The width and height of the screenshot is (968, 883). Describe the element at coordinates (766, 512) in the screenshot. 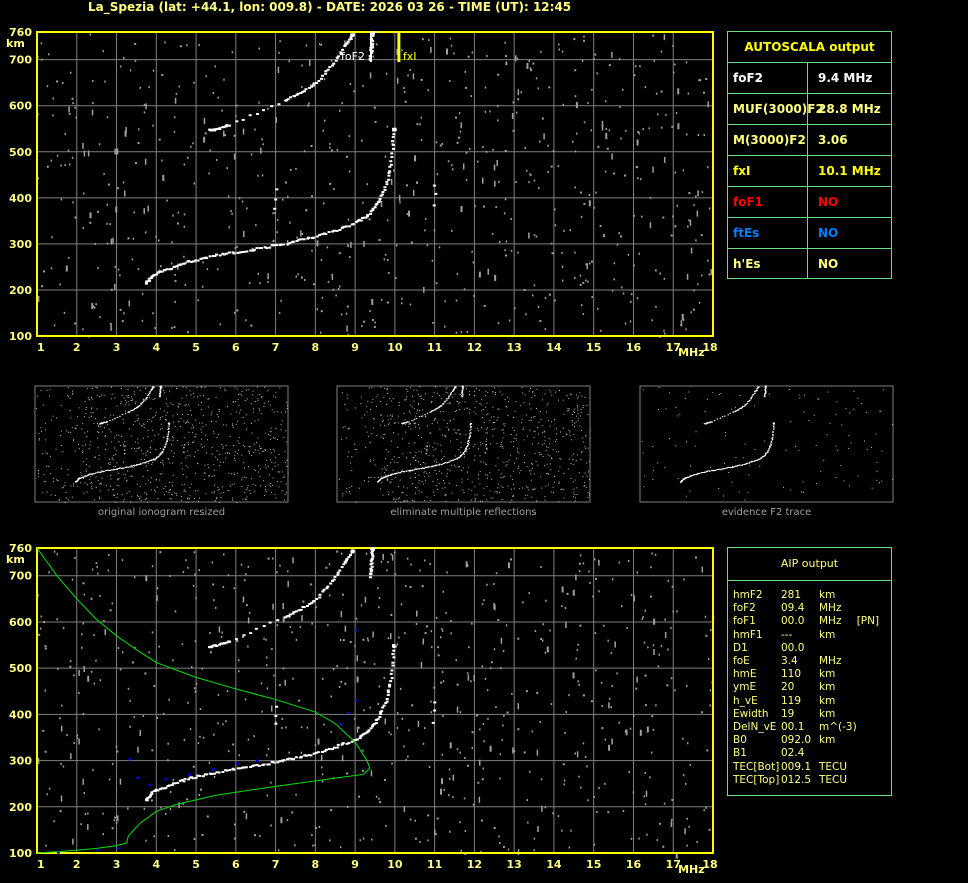

I see `thumbnail-caption-evidence: evidence F2 trace` at that location.